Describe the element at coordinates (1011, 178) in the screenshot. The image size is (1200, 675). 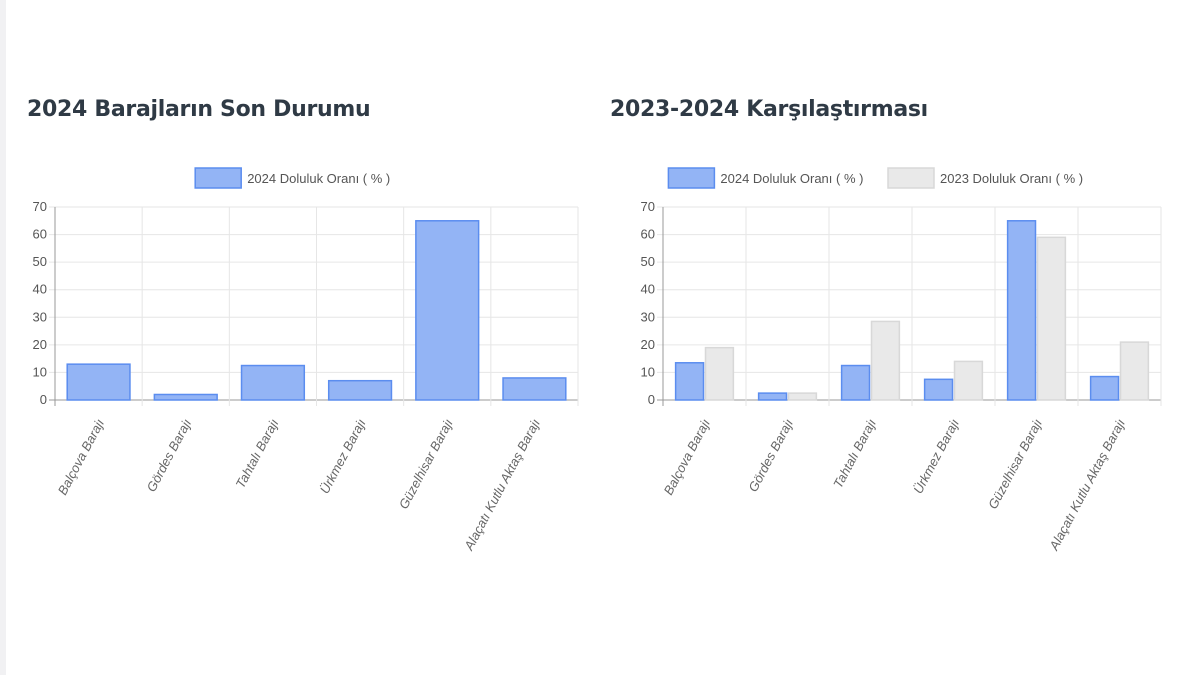
I see `legend-label: 2023 Doluluk Oranı ( % )` at that location.